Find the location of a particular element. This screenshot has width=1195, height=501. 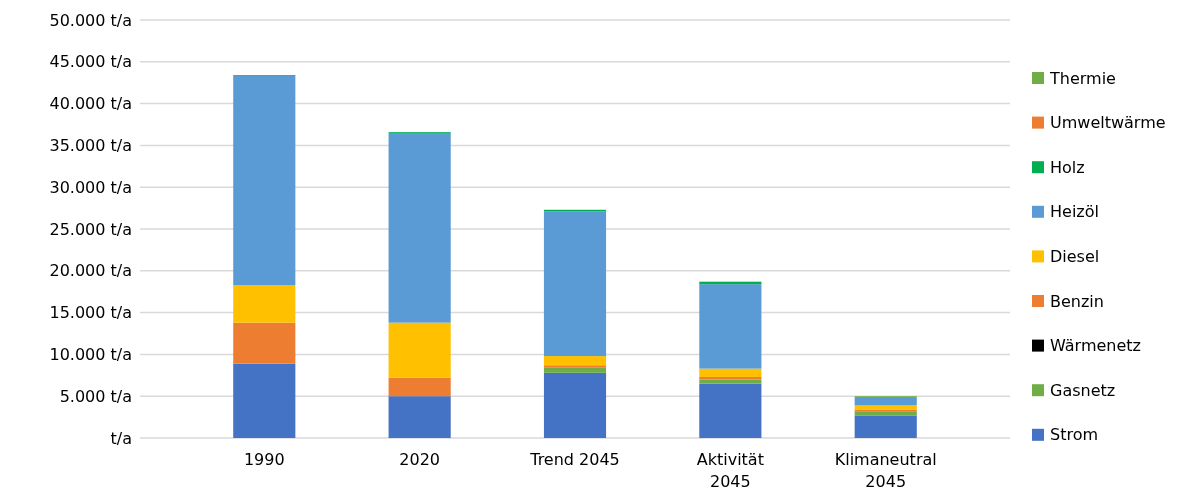

legend-label: Strom is located at coordinates (1074, 435).